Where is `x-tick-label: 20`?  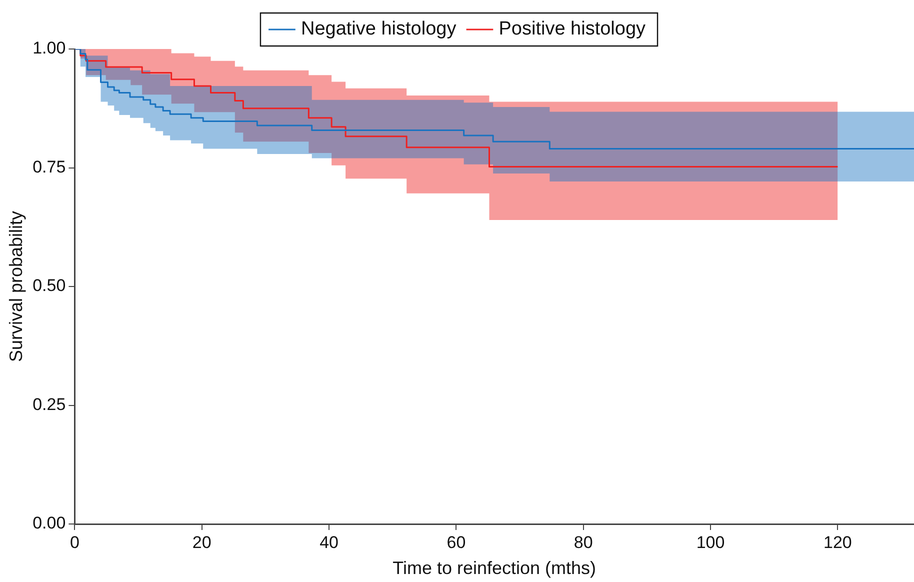
x-tick-label: 20 is located at coordinates (202, 542).